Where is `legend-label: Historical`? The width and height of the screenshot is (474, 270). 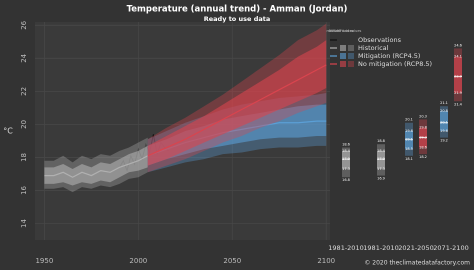 legend-label: Historical is located at coordinates (373, 48).